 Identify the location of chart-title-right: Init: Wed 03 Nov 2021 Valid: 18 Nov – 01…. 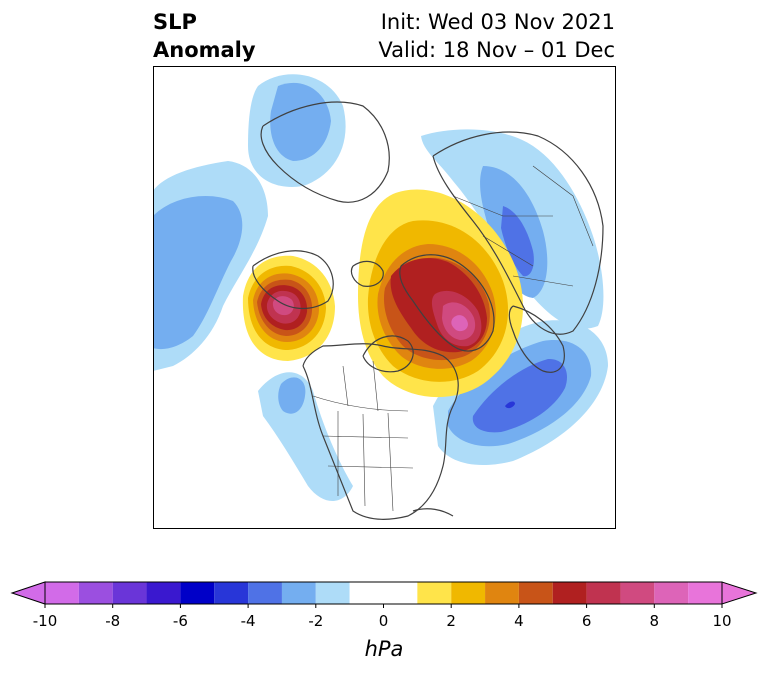
(496, 36).